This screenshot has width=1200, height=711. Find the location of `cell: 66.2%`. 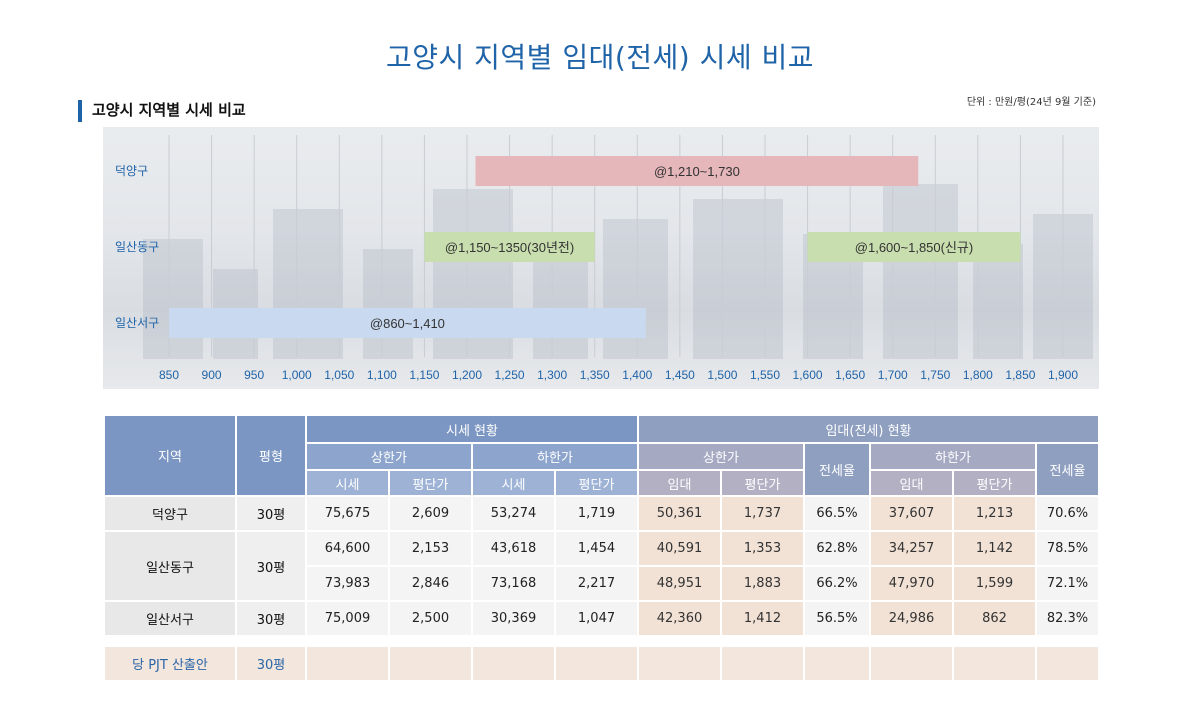

cell: 66.2% is located at coordinates (837, 583).